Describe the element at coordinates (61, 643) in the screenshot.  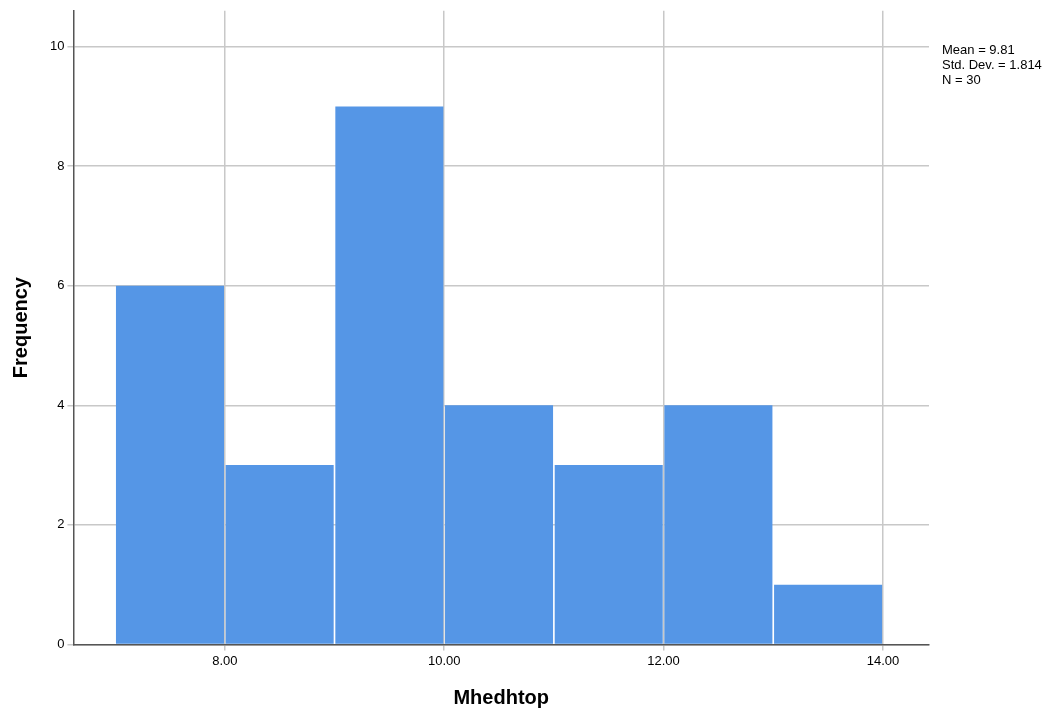
I see `y-tick-label: 0` at that location.